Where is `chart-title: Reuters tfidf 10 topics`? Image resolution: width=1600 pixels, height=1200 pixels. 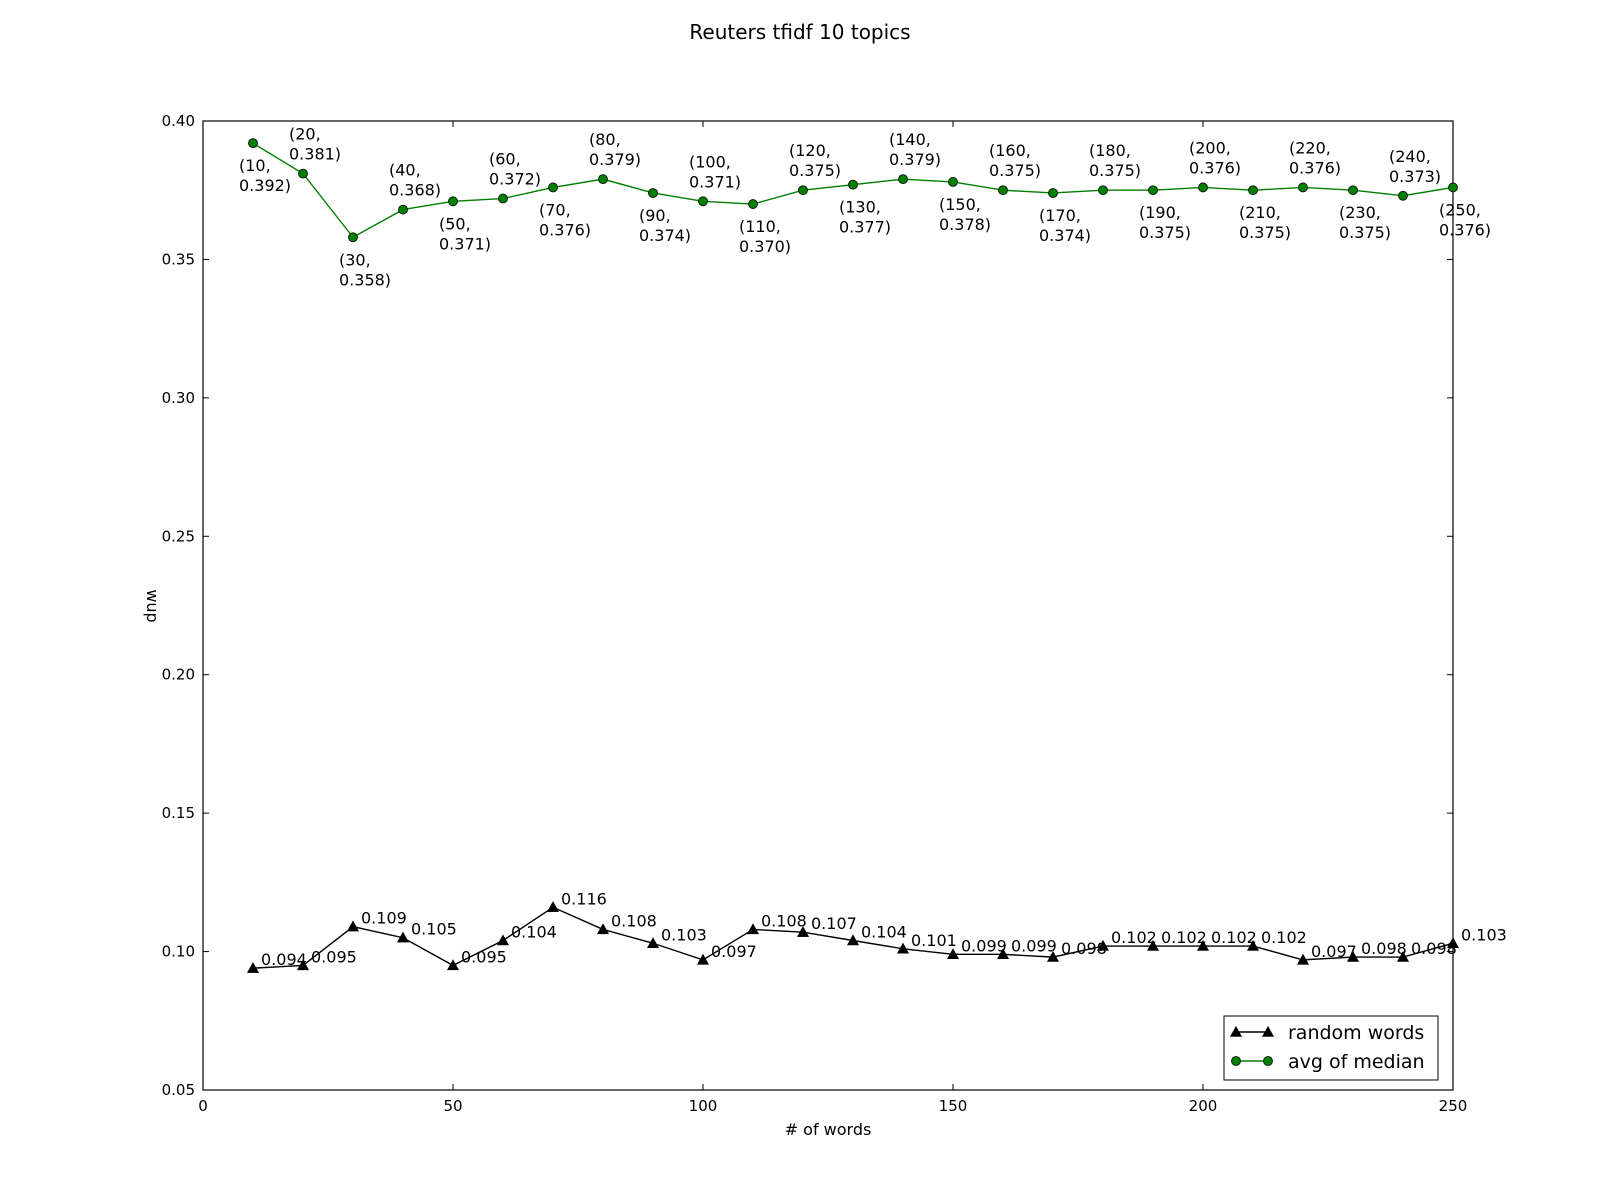 chart-title: Reuters tfidf 10 topics is located at coordinates (799, 32).